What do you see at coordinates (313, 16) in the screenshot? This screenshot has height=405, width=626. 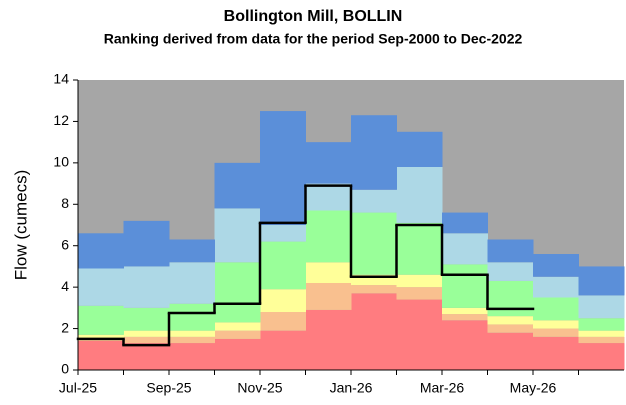 I see `chart-title: Bollington Mill, BOLLIN` at bounding box center [313, 16].